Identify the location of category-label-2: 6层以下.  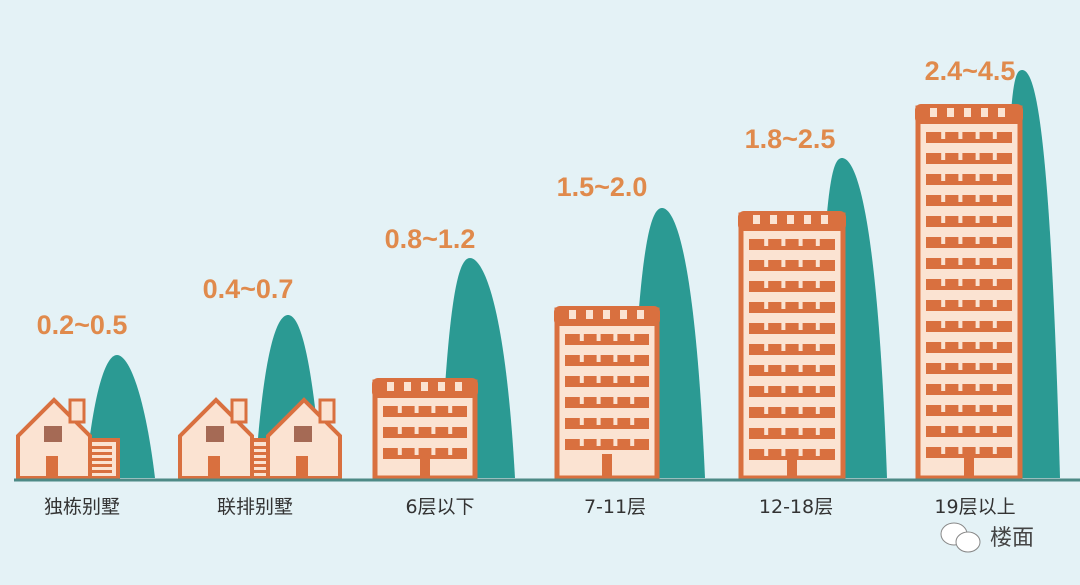
(440, 507).